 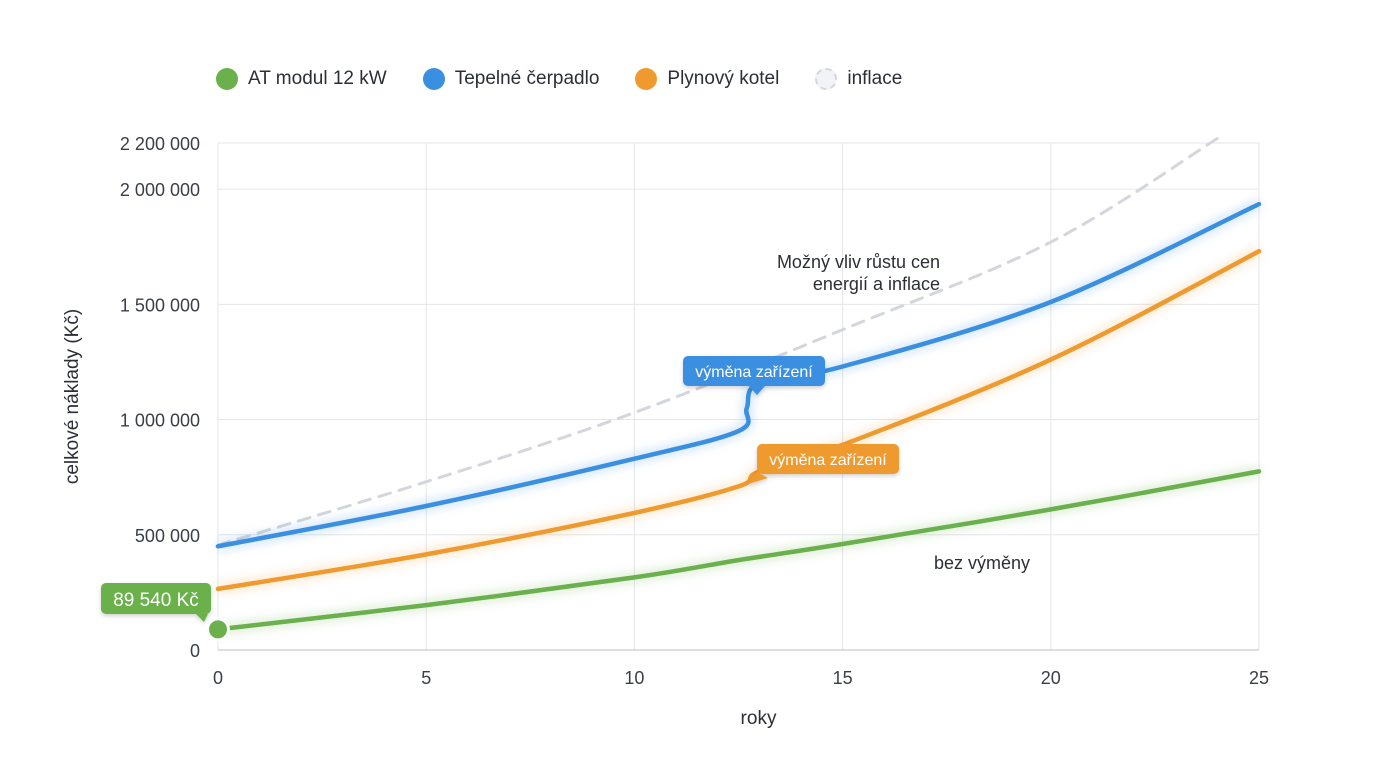 What do you see at coordinates (646, 79) in the screenshot?
I see `legend-dot-orange` at bounding box center [646, 79].